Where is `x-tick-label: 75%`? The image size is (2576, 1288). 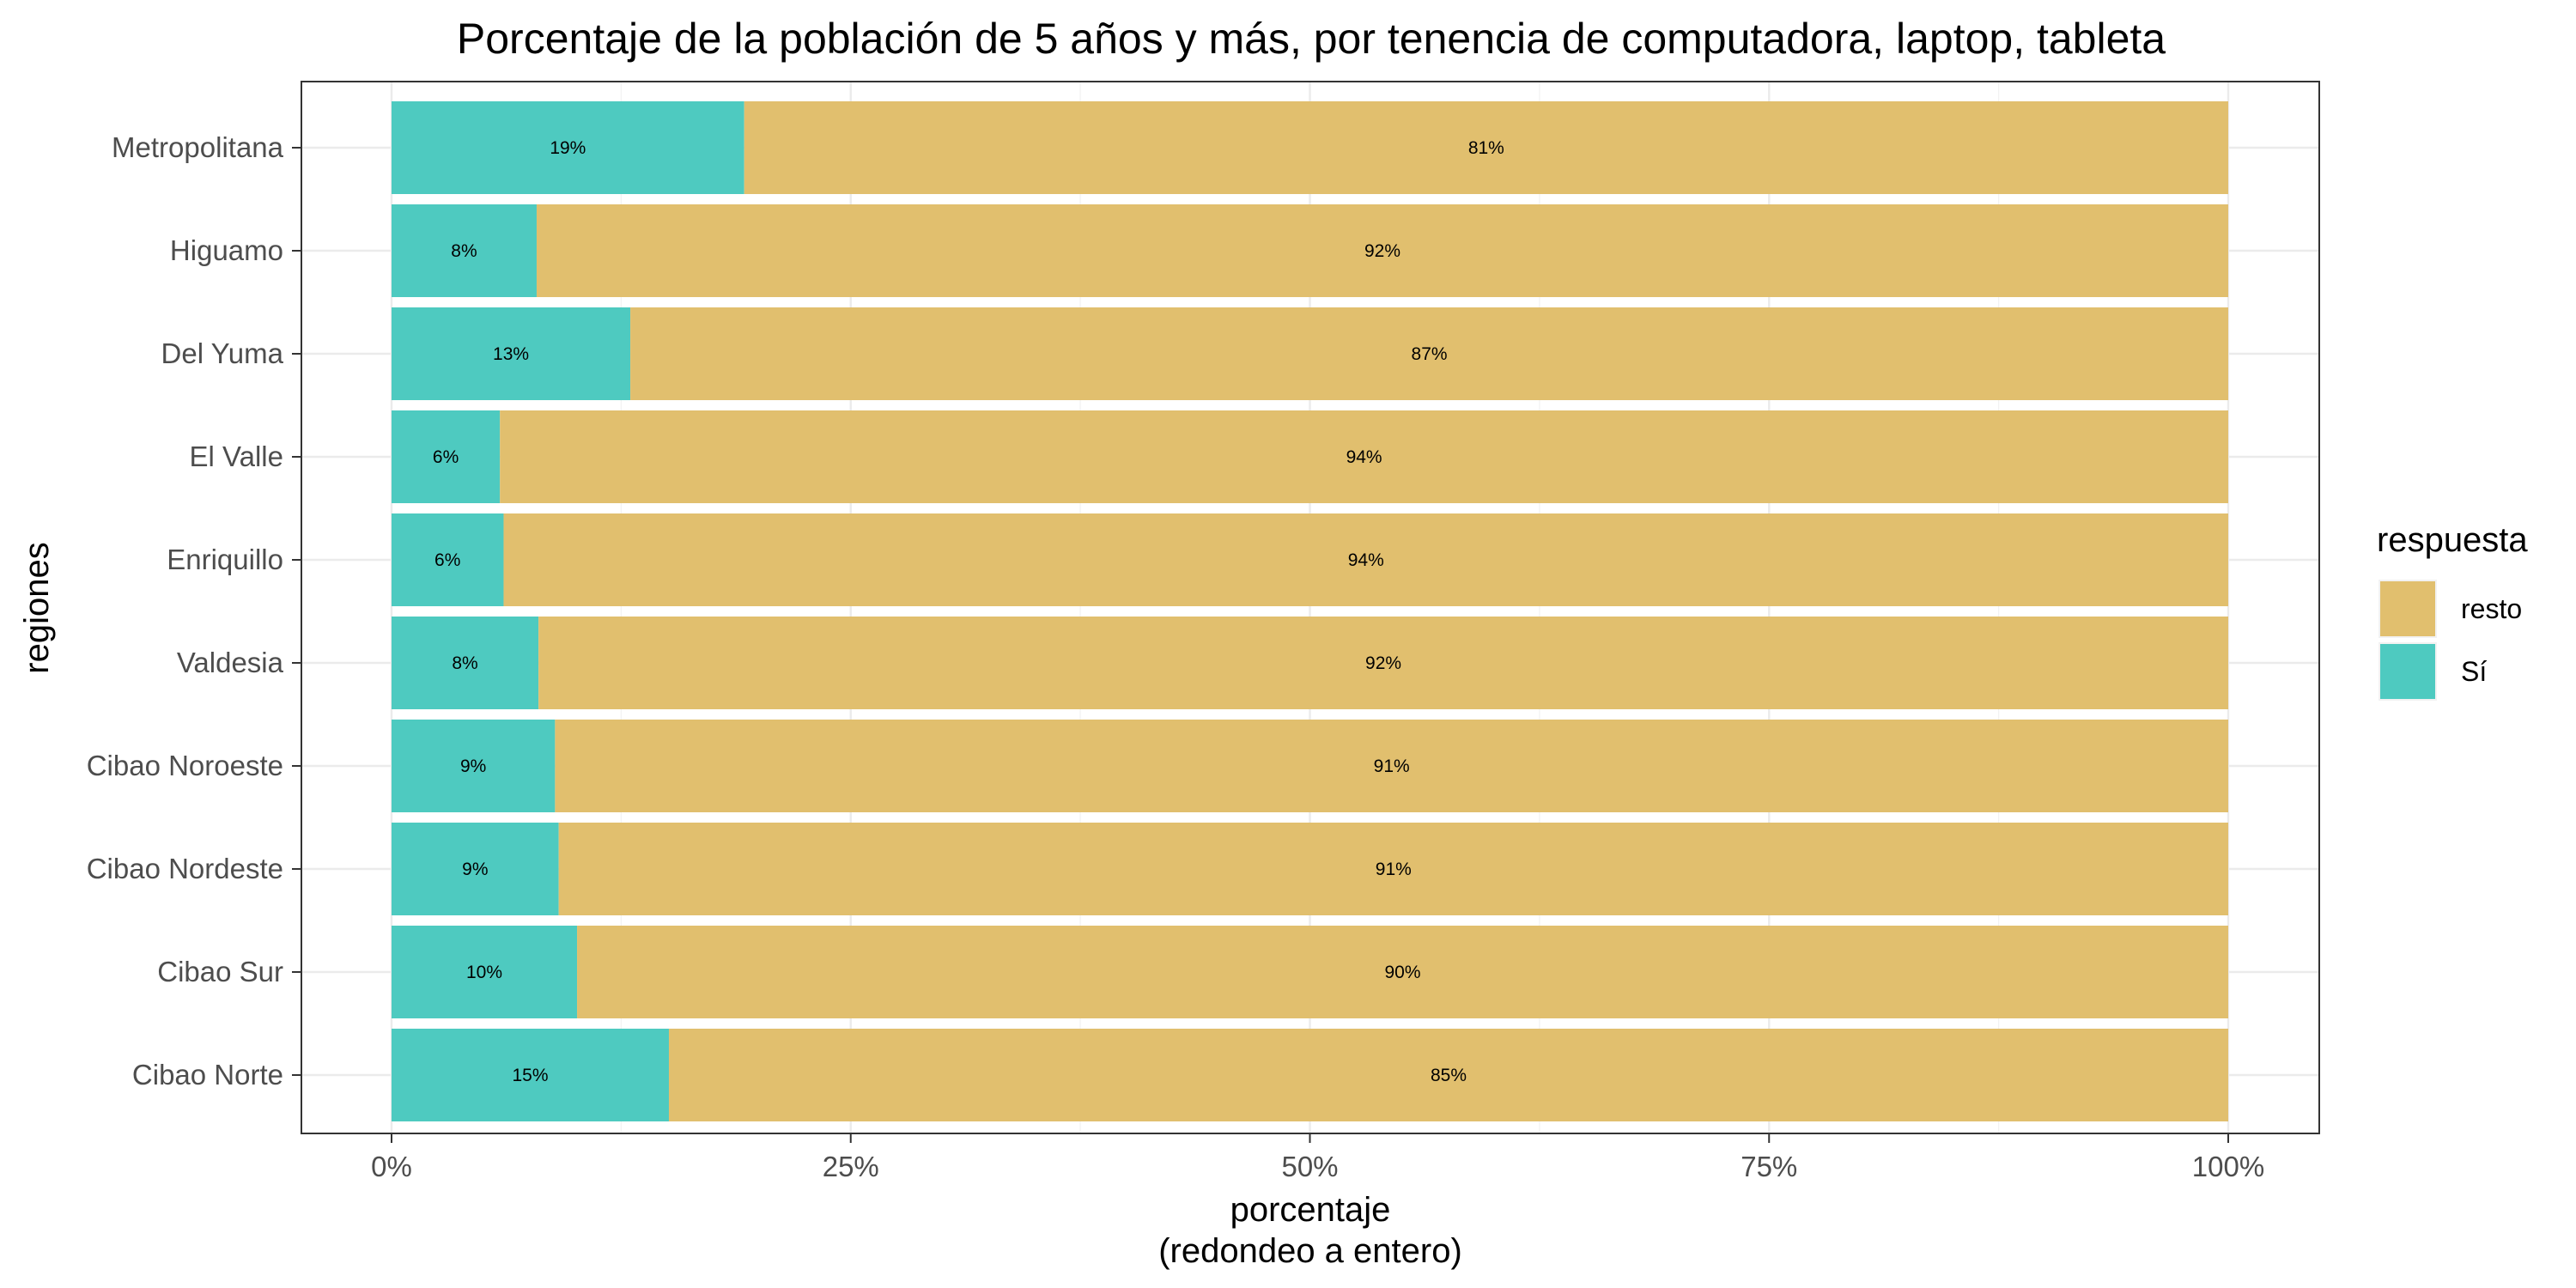 x-tick-label: 75% is located at coordinates (1769, 1166).